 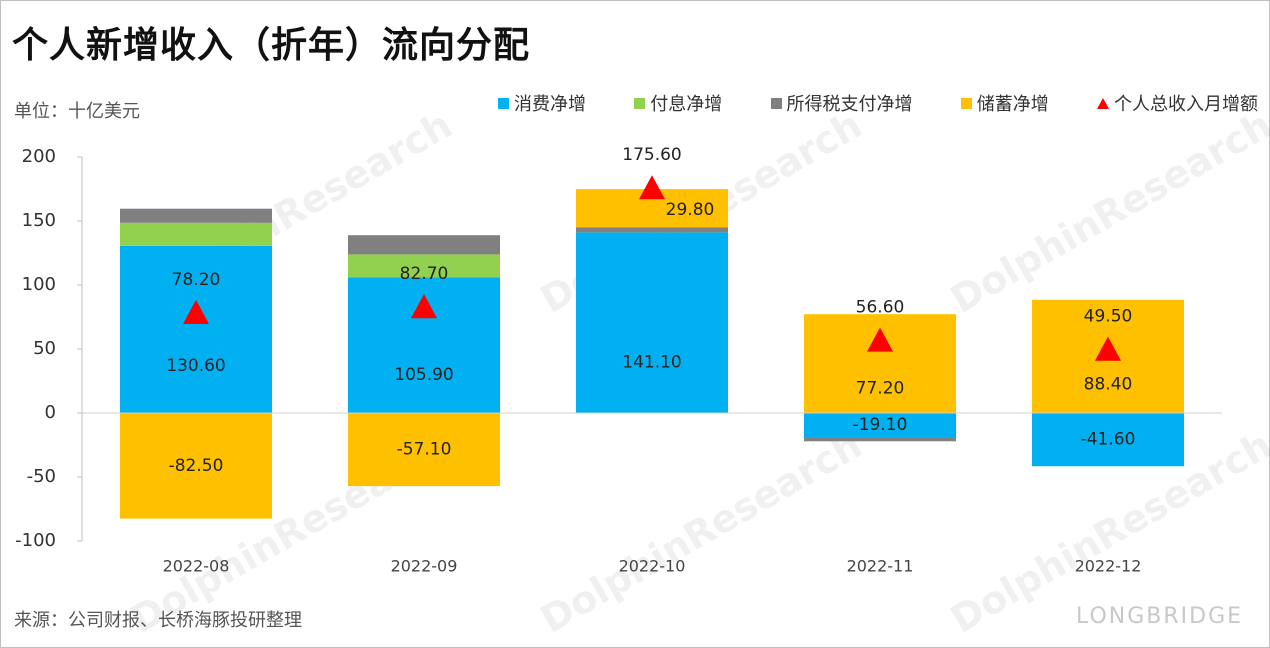 I want to click on legend-label: 所得税支付净增, so click(x=849, y=104).